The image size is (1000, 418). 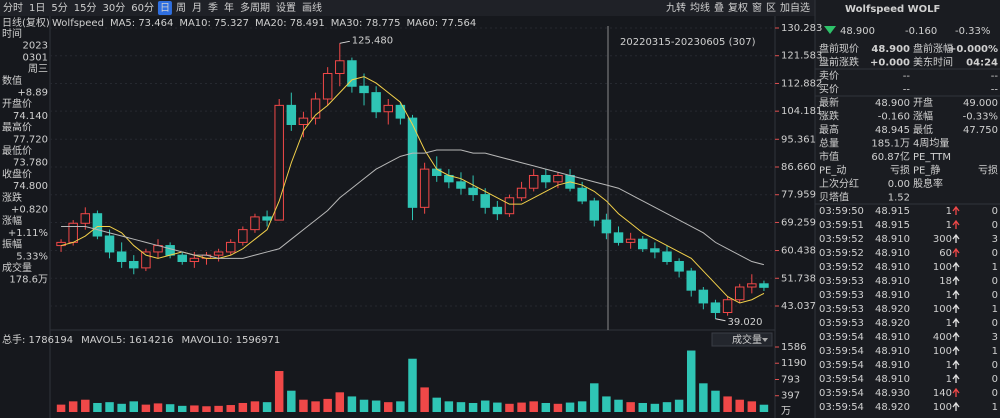 What do you see at coordinates (942, 337) in the screenshot?
I see `trade-volume: 400` at bounding box center [942, 337].